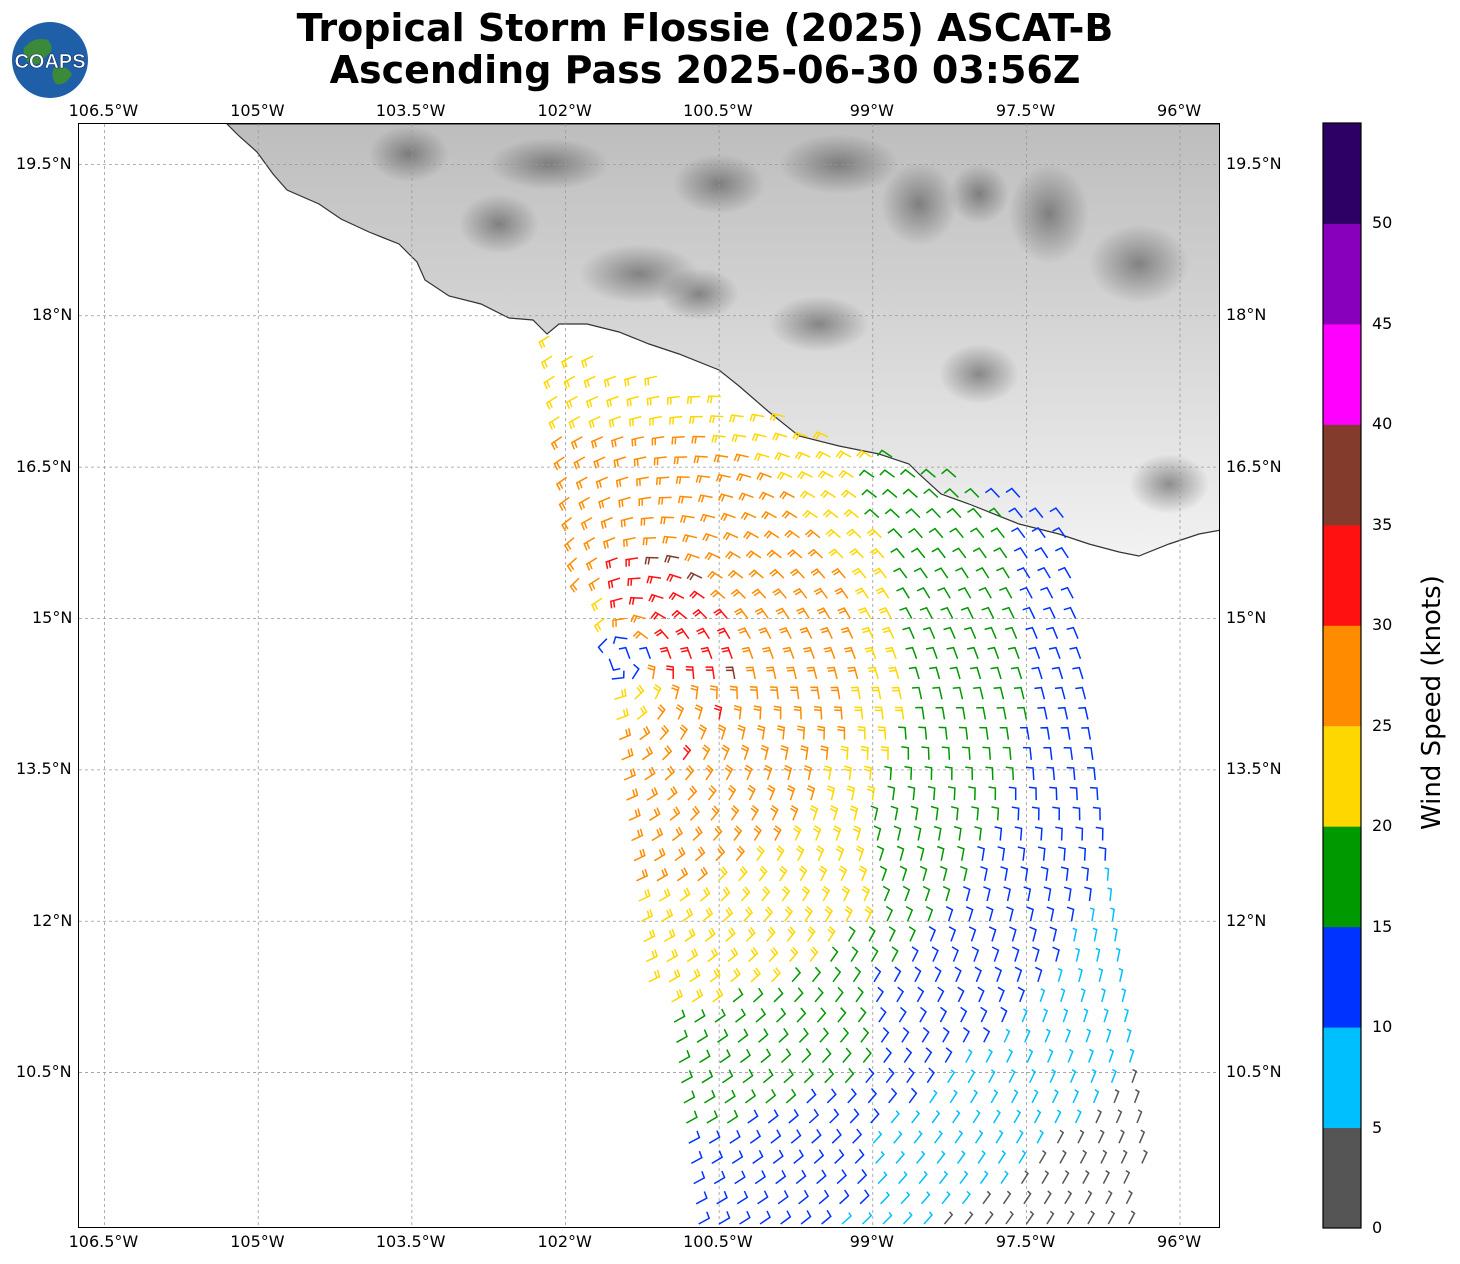  What do you see at coordinates (52, 617) in the screenshot?
I see `lat-tick-label-left: 15°N` at bounding box center [52, 617].